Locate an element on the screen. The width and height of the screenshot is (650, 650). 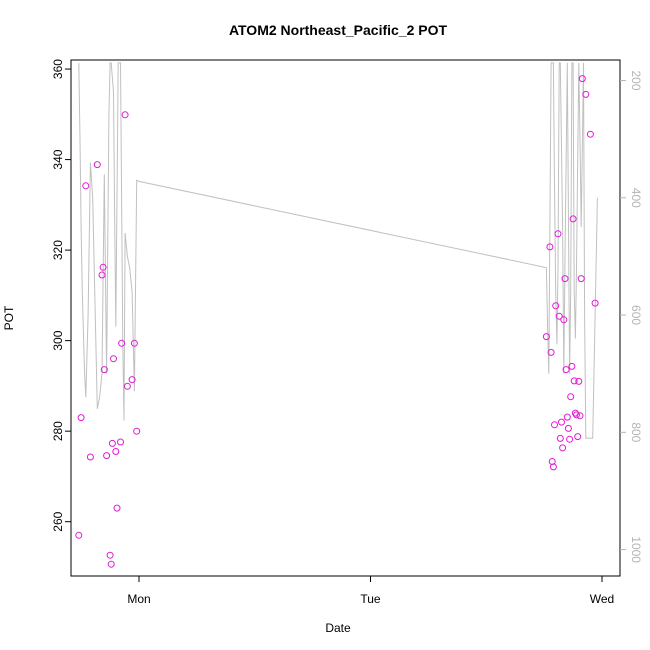
y-right-tick-label: 1000 is located at coordinates (636, 549).